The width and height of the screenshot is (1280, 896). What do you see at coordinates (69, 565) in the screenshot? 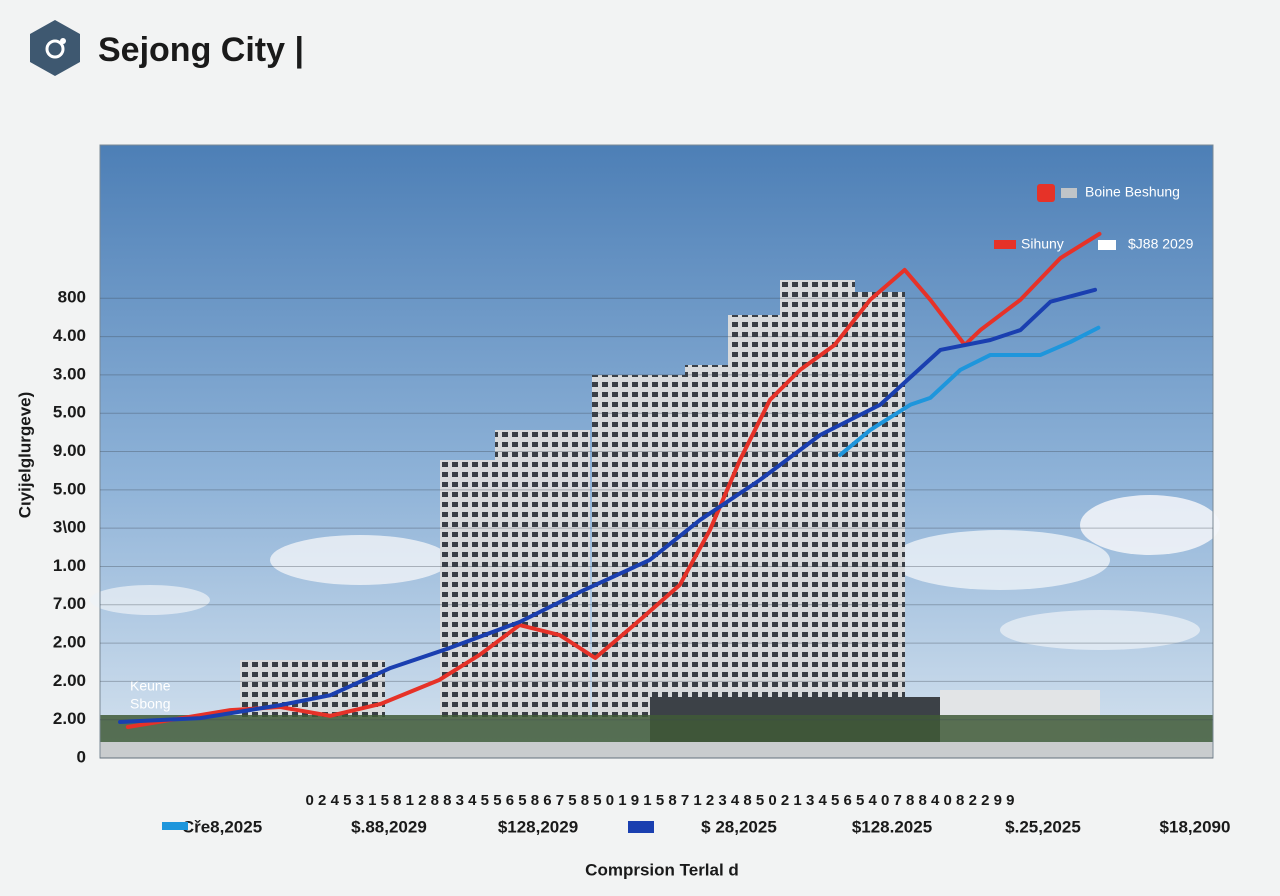
I see `y-tick-label: 1.00` at bounding box center [69, 565].